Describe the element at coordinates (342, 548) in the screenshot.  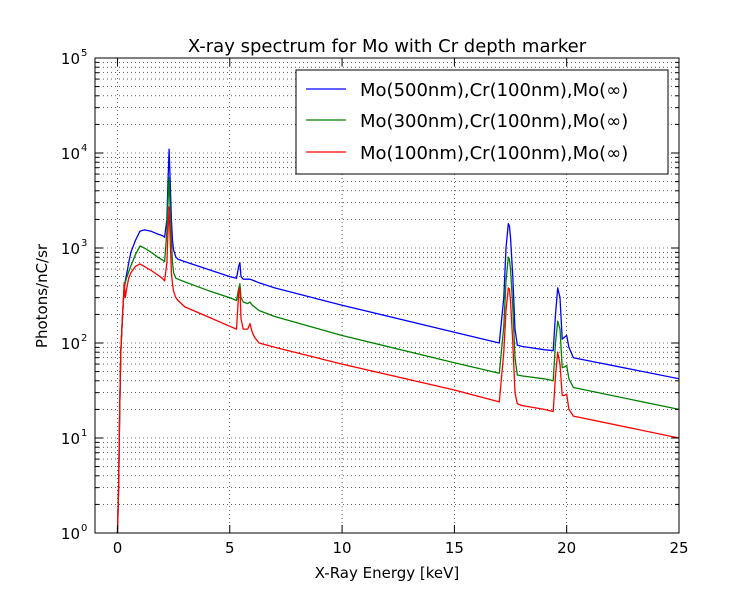
I see `x-tick-label: 10` at that location.